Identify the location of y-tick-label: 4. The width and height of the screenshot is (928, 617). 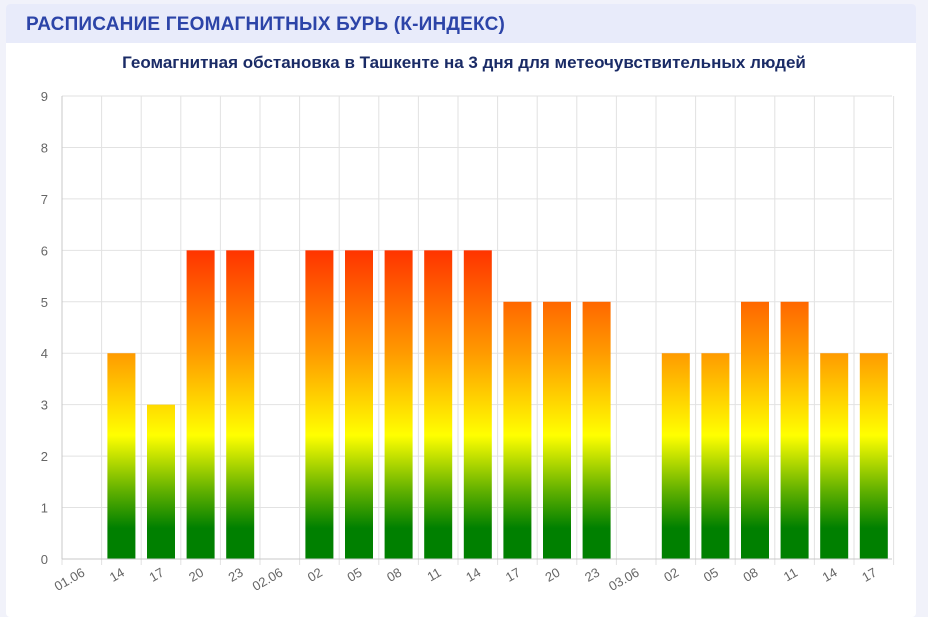
(44, 353).